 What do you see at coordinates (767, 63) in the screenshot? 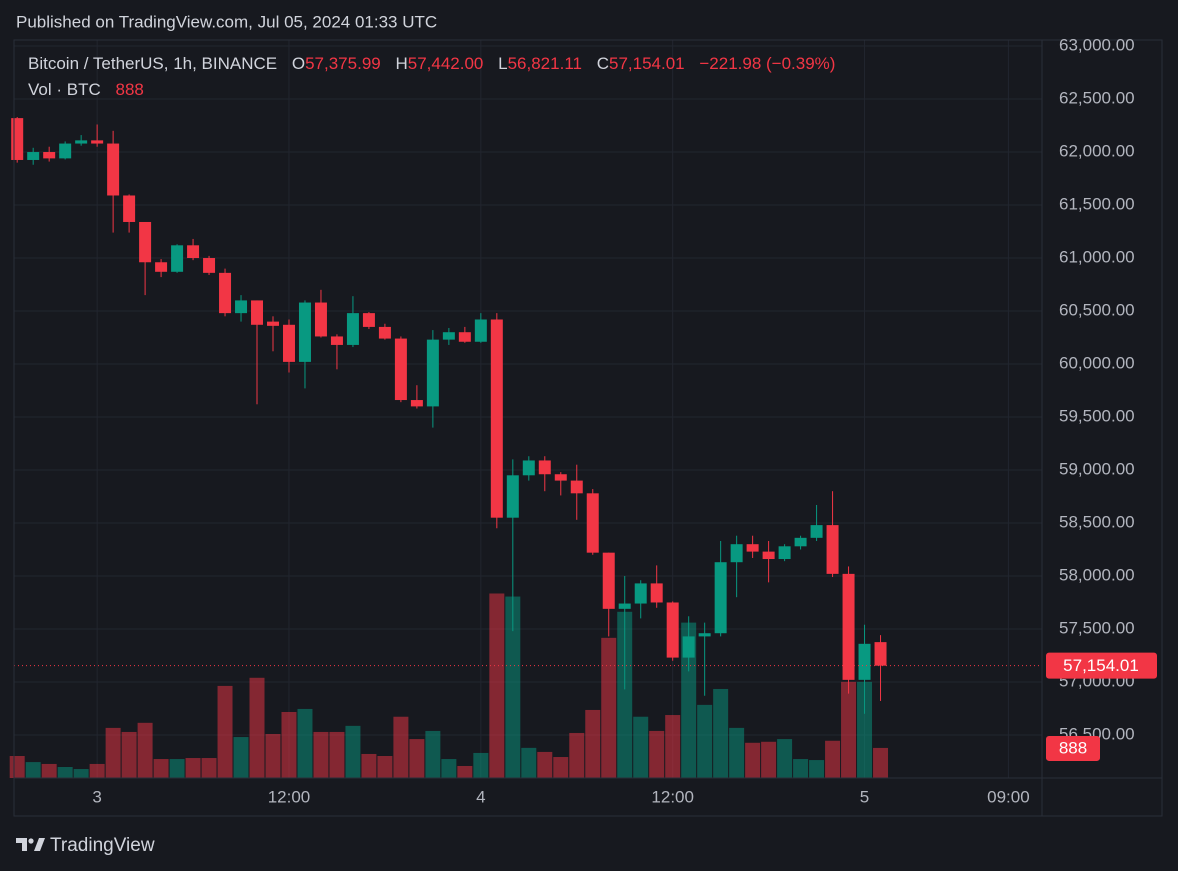
I see `price-change: −221.98 (−0.39%)` at bounding box center [767, 63].